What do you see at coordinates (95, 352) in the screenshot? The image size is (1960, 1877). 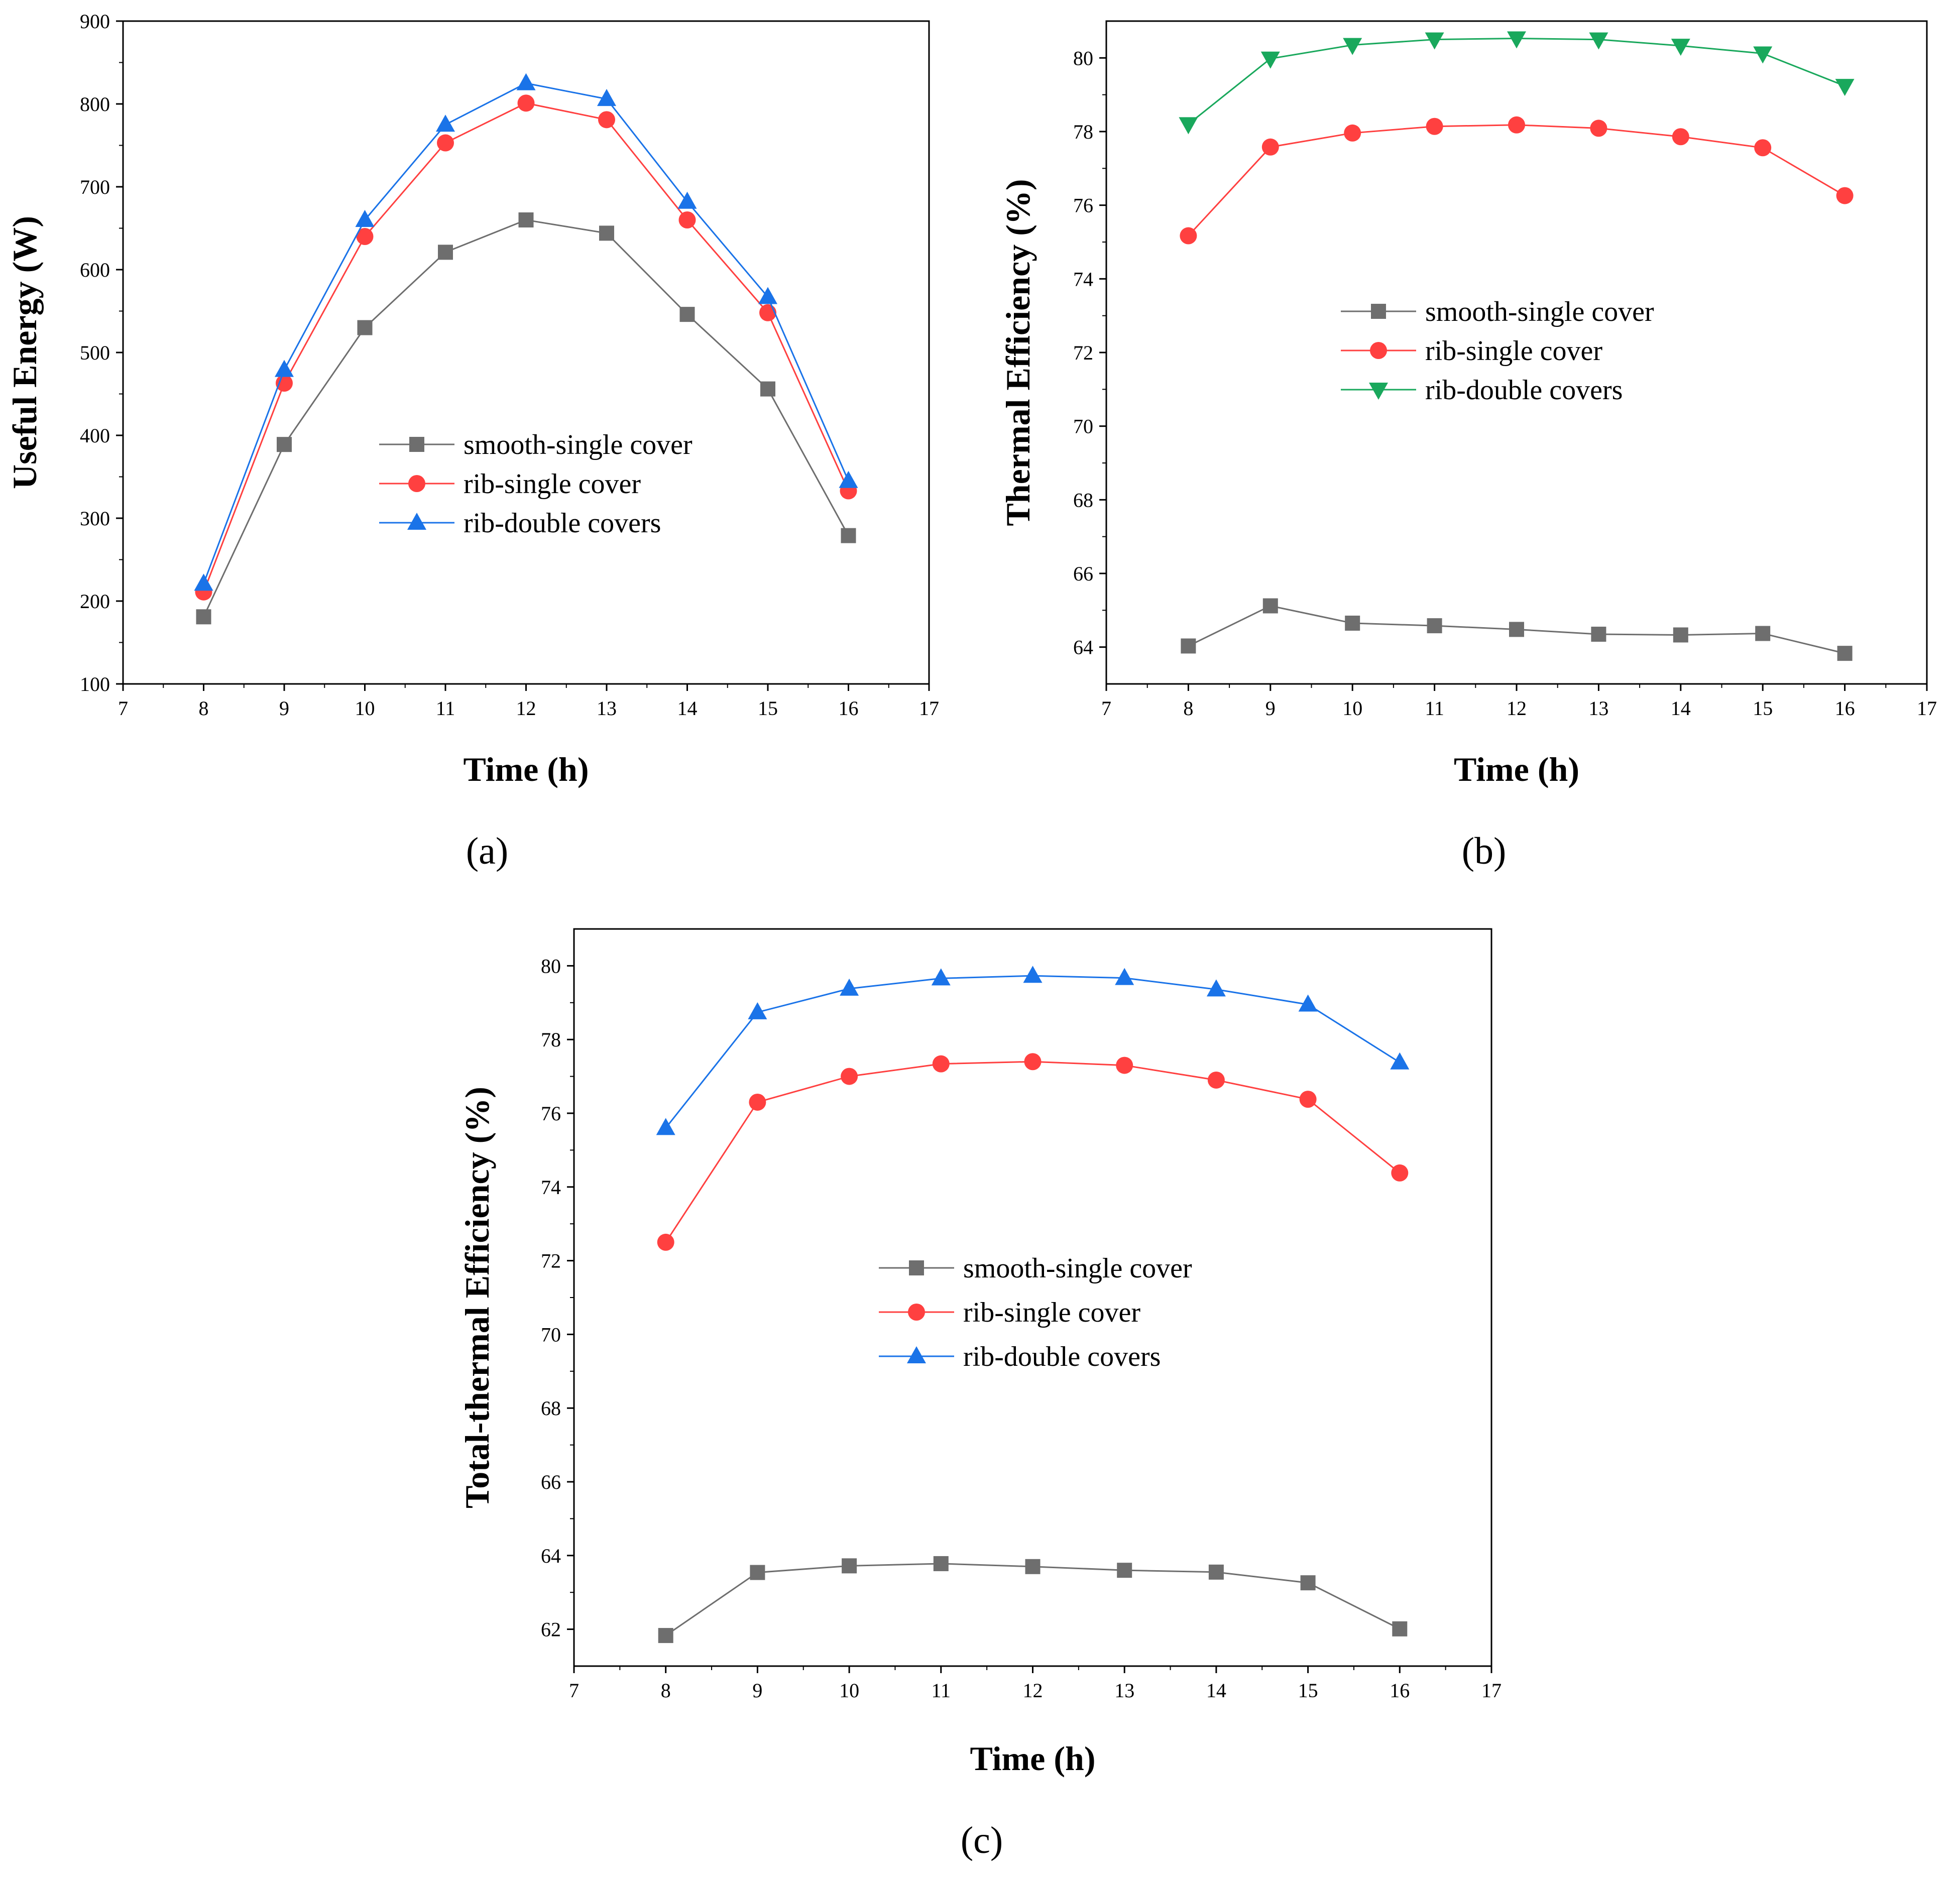 I see `y-tick-label: 500` at bounding box center [95, 352].